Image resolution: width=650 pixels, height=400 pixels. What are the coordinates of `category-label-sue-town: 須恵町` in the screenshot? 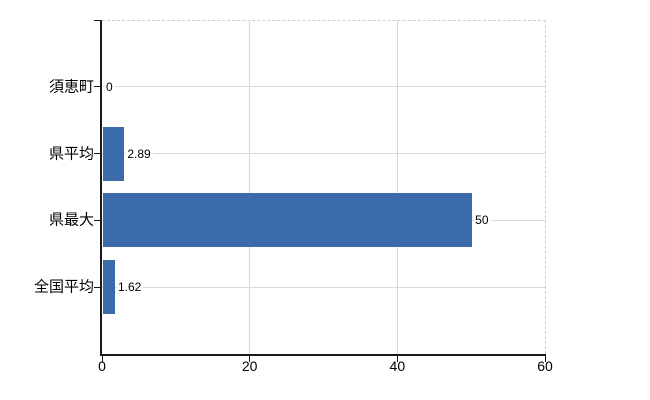 It's located at (71, 87).